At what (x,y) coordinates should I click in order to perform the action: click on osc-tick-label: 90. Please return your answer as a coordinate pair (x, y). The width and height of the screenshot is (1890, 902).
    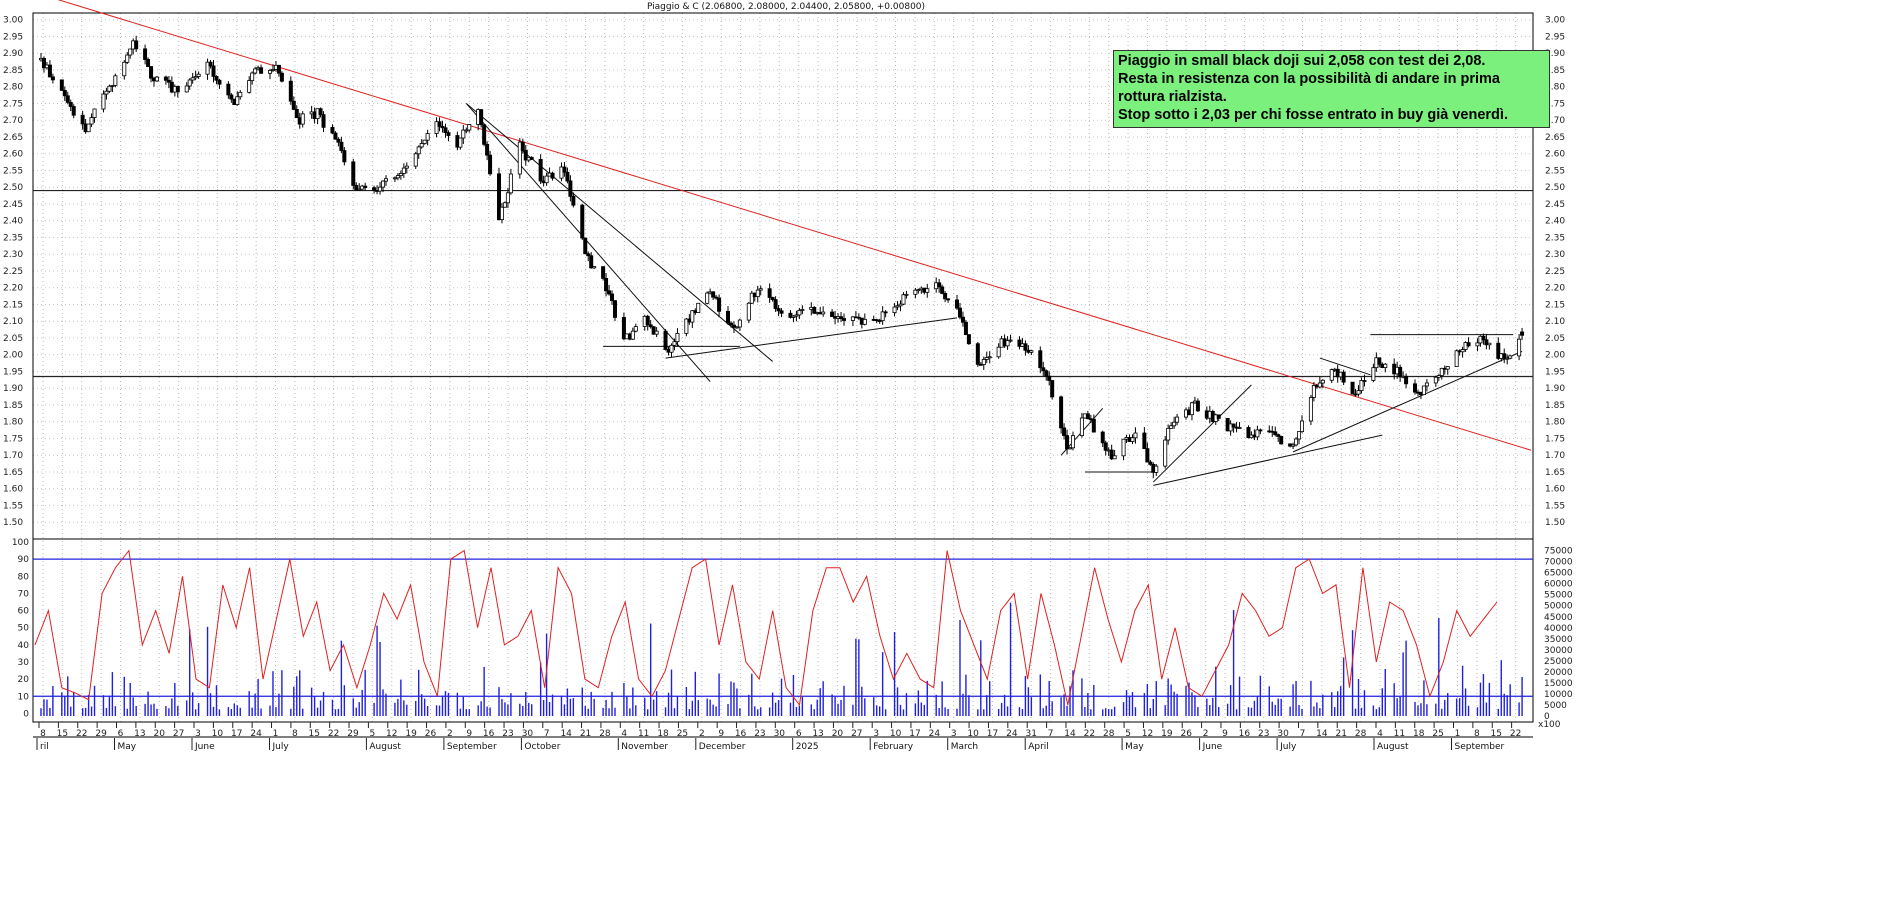
    Looking at the image, I should click on (24, 560).